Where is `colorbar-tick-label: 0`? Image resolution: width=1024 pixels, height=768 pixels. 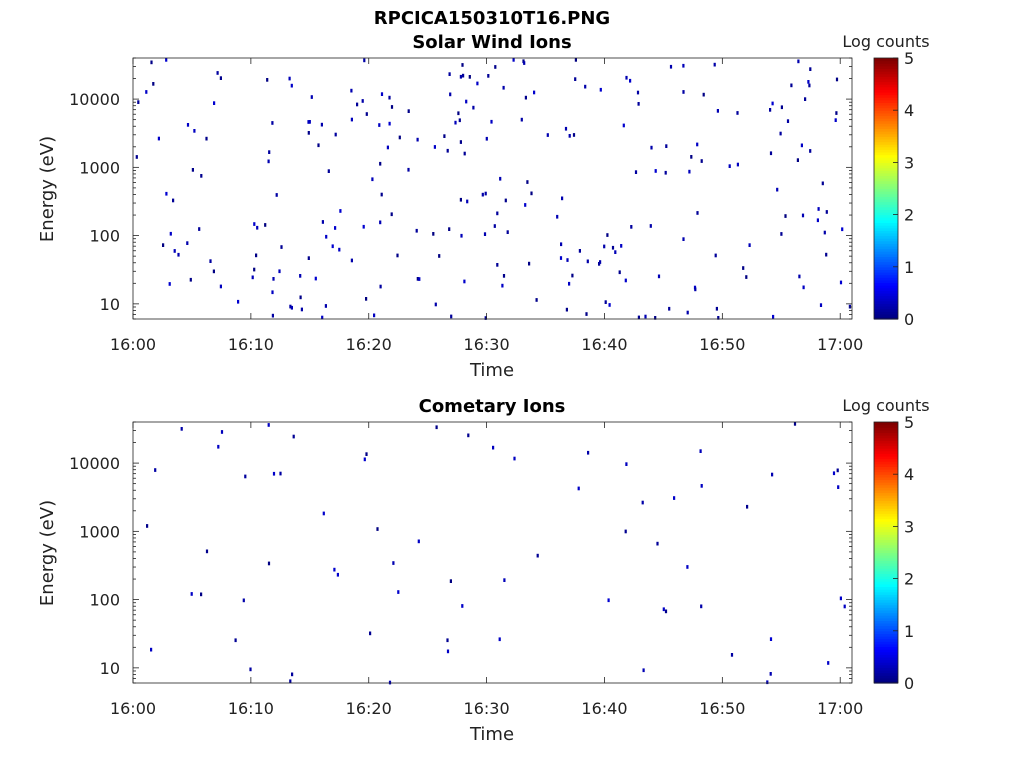 colorbar-tick-label: 0 is located at coordinates (909, 319).